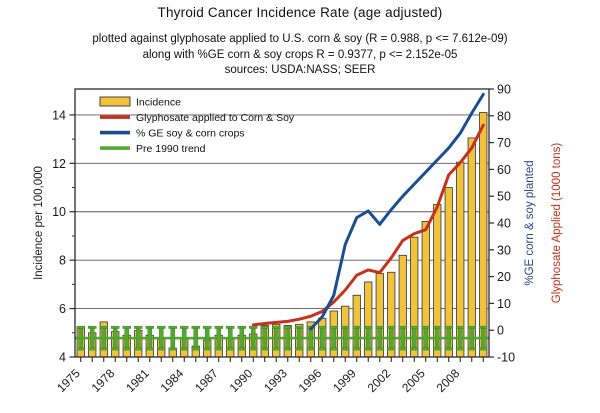 The image size is (600, 413). Describe the element at coordinates (190, 134) in the screenshot. I see `legend-label: % GE soy & corn crops` at that location.